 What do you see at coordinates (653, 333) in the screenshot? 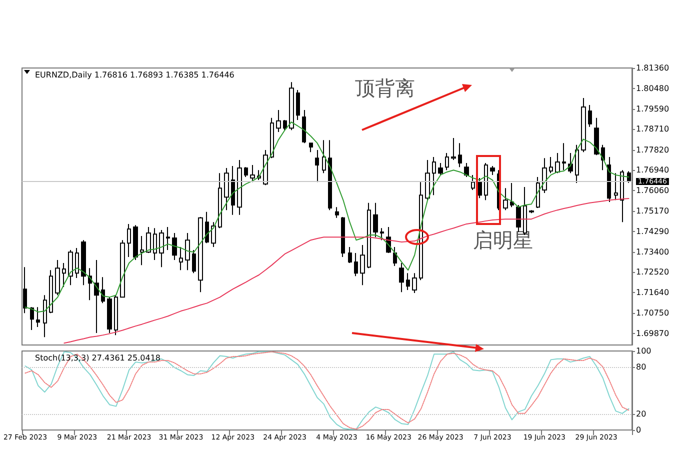
I see `y-tick-label: 1.69870` at bounding box center [653, 333].